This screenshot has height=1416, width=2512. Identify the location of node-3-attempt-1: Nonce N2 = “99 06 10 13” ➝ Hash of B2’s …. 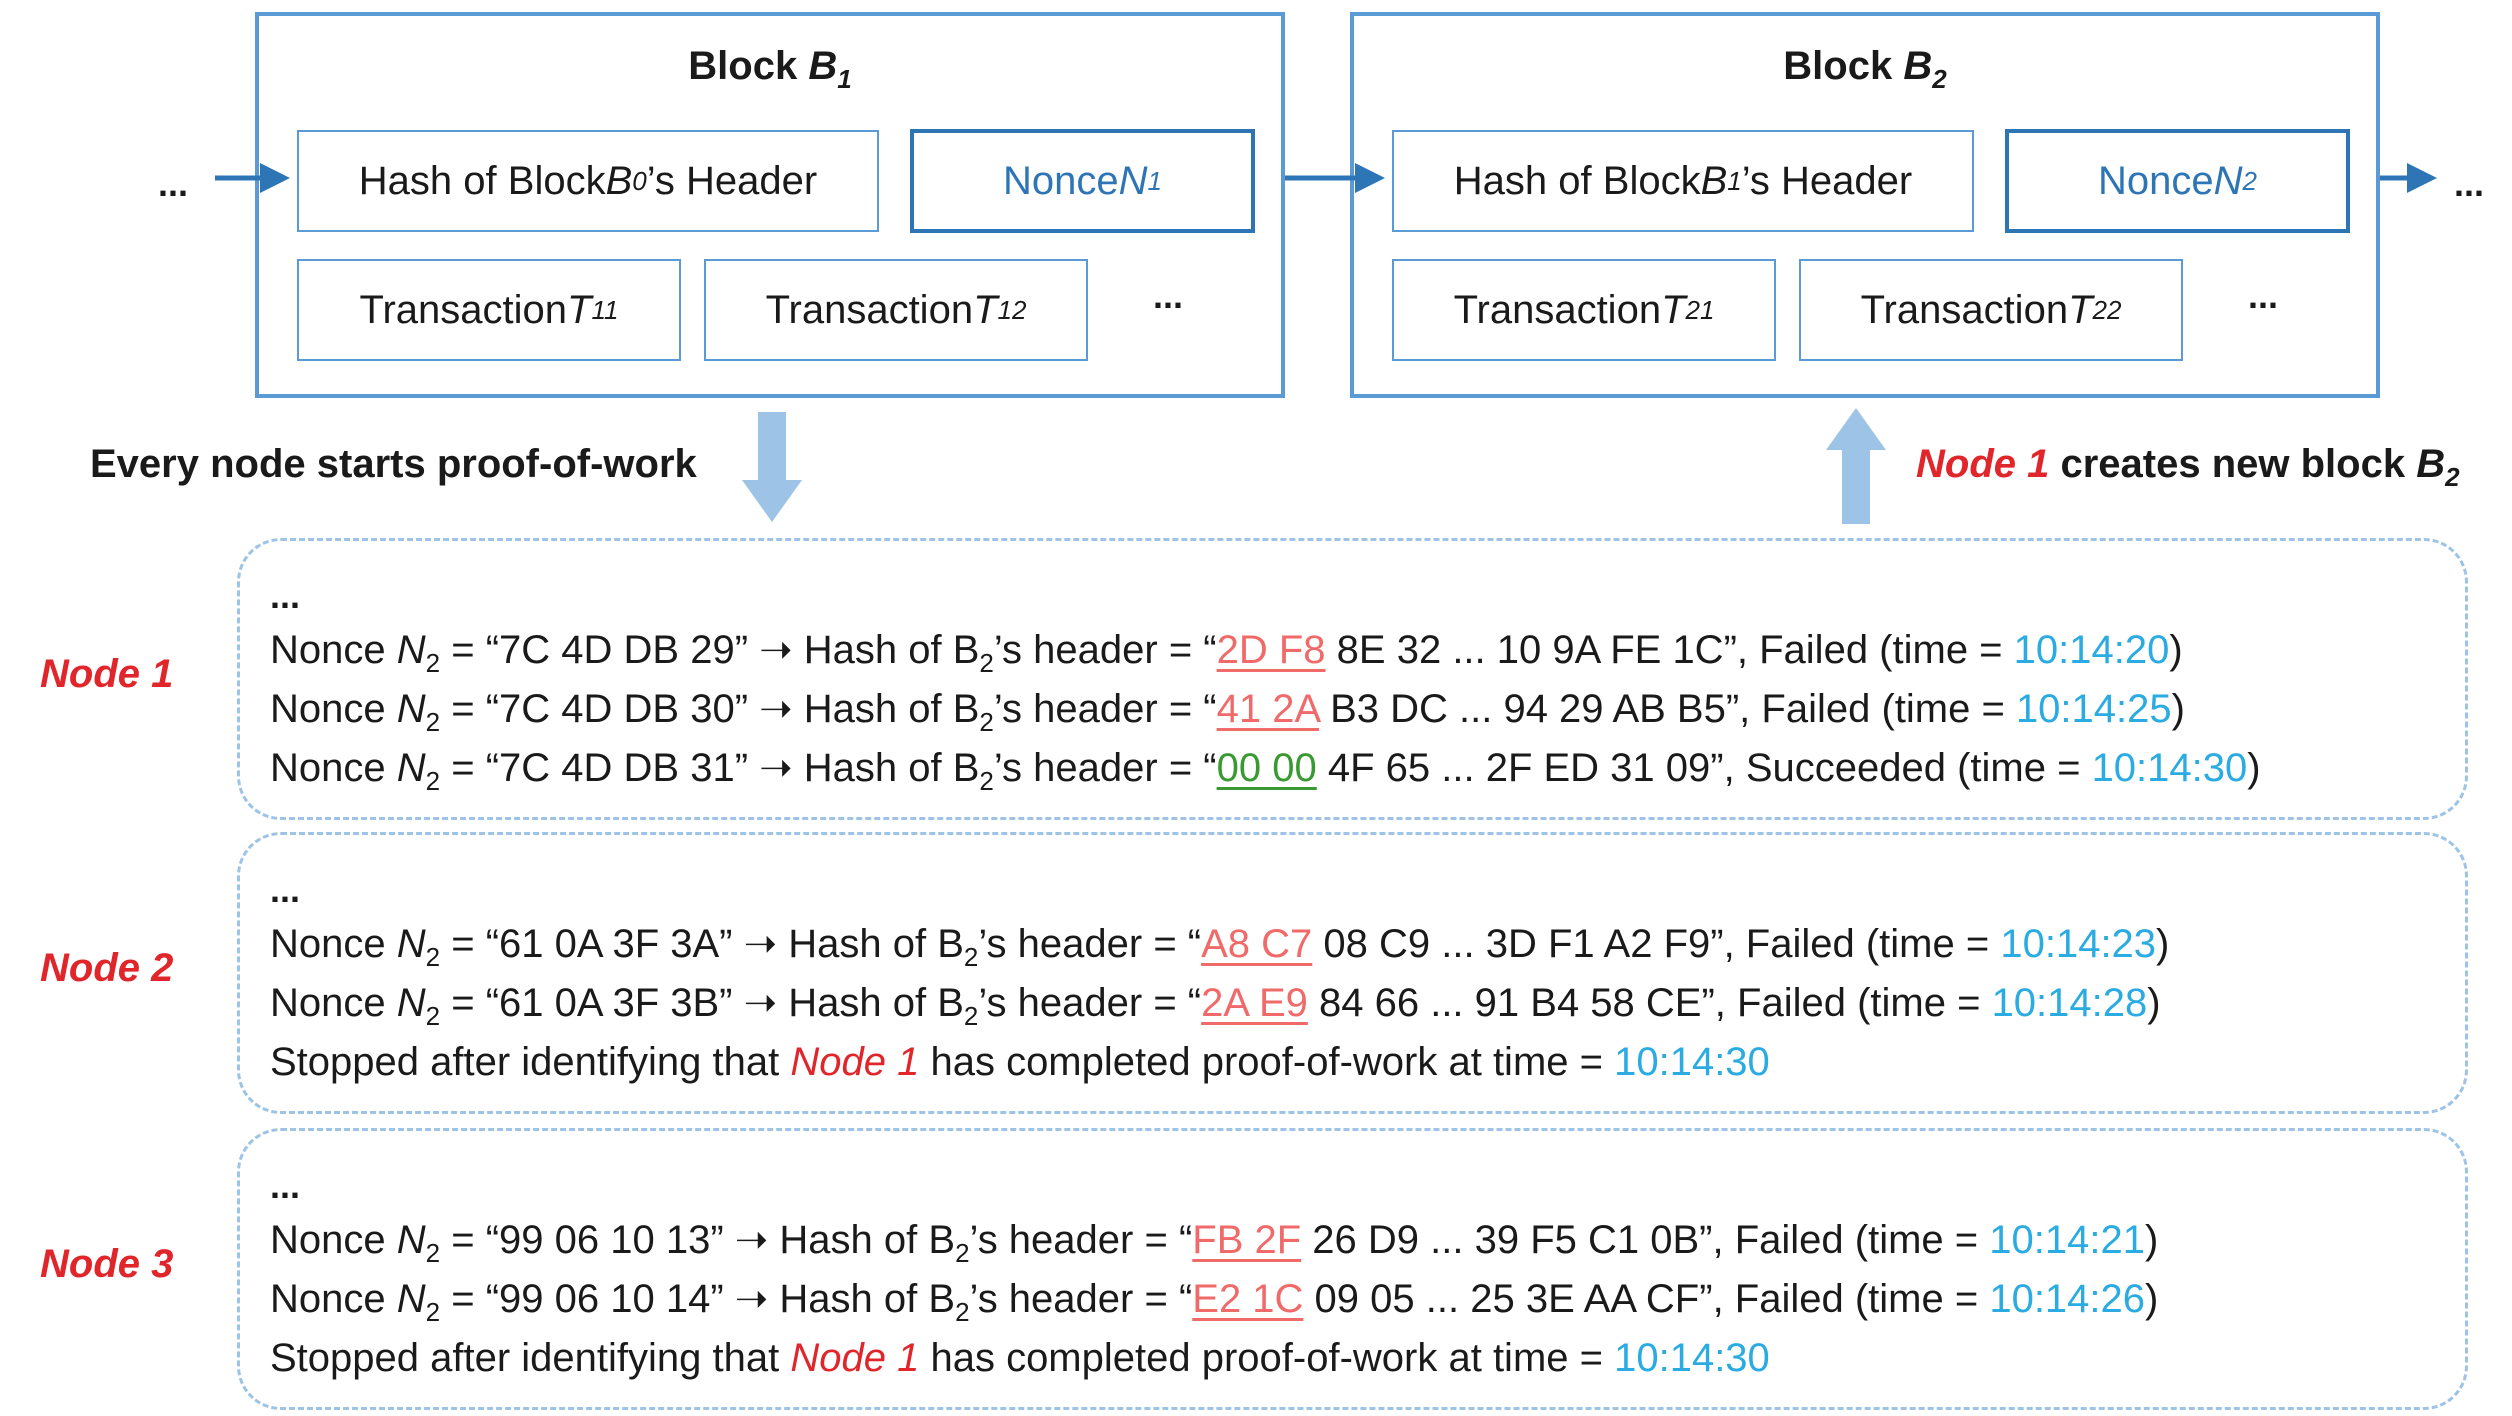
(1214, 1243).